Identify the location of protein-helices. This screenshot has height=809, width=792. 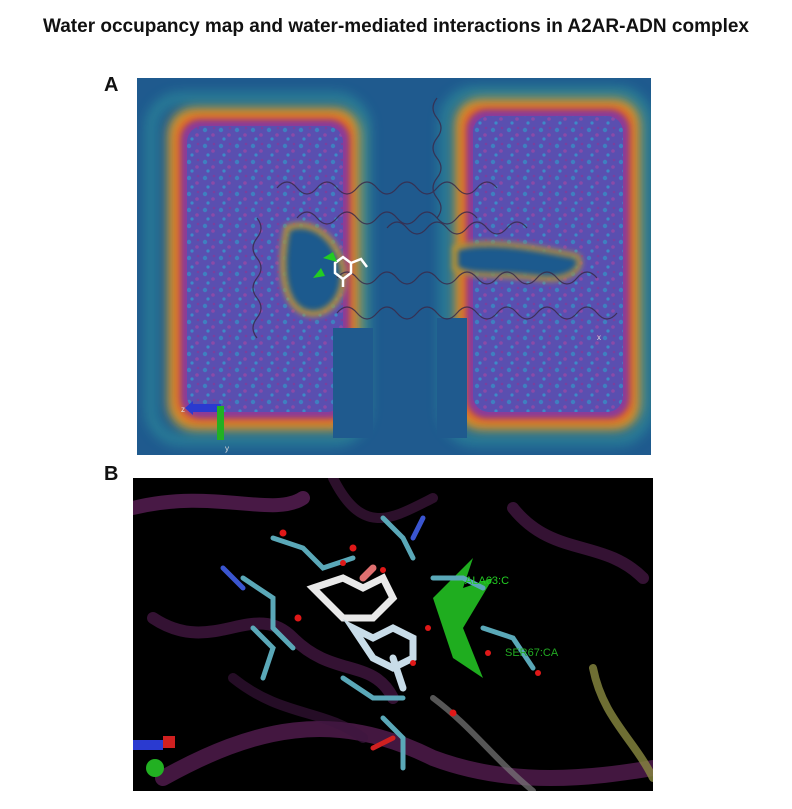
(435, 218).